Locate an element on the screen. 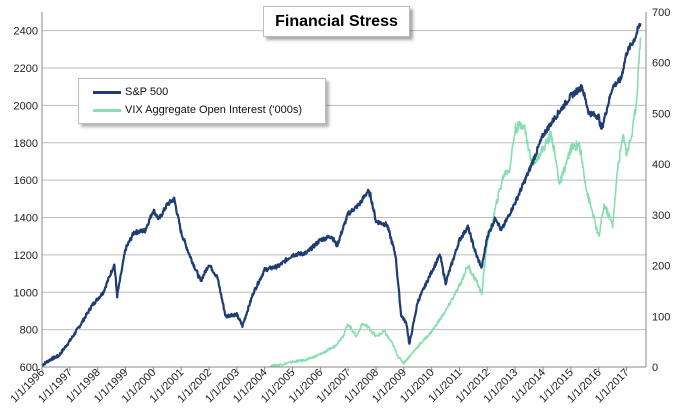 The height and width of the screenshot is (418, 680). left-tick-label: 1000 is located at coordinates (26, 293).